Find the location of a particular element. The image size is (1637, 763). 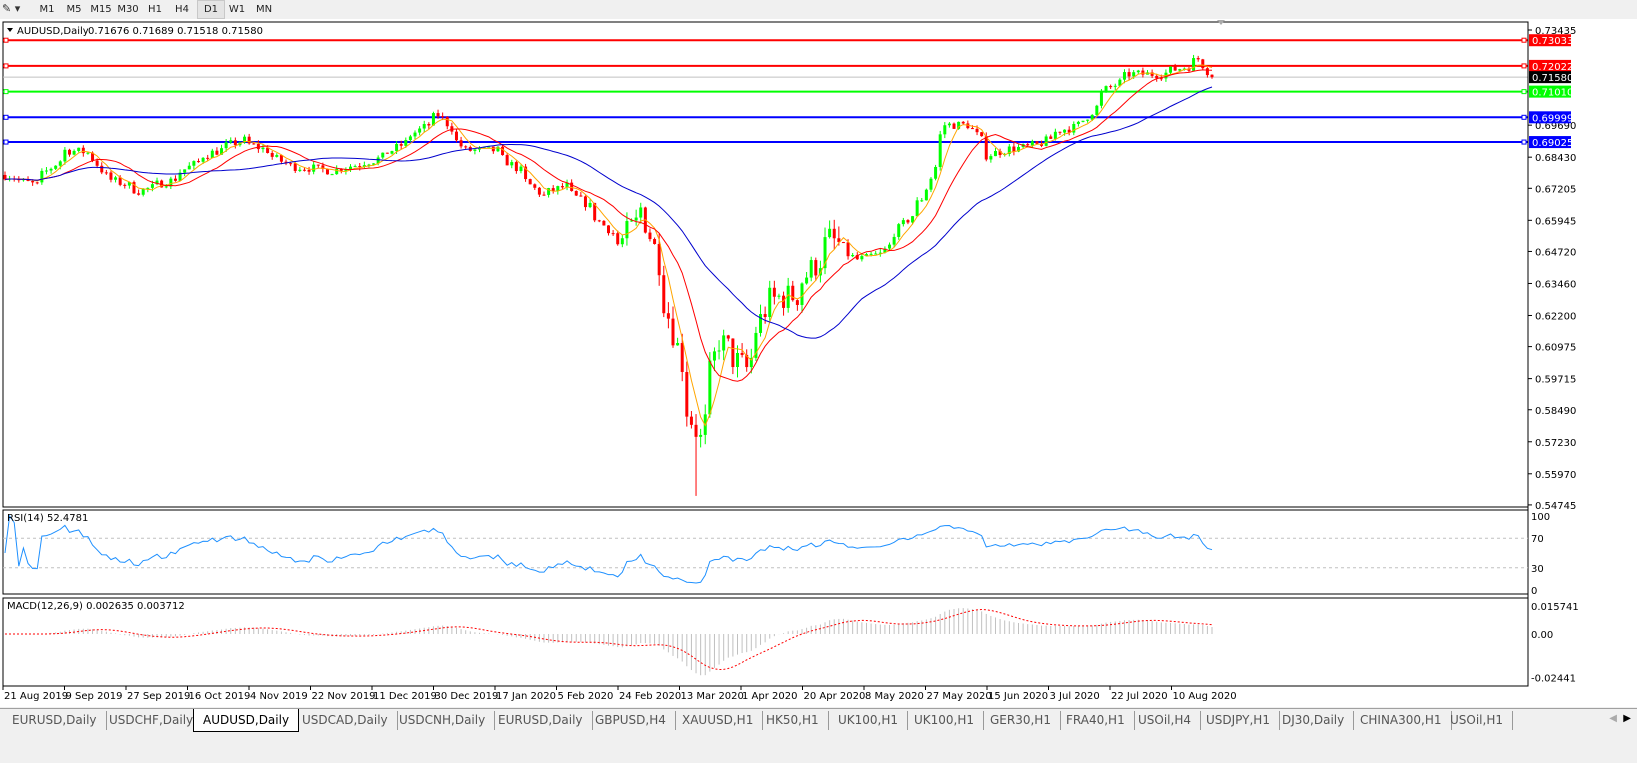

rsi-line is located at coordinates (608, 549).